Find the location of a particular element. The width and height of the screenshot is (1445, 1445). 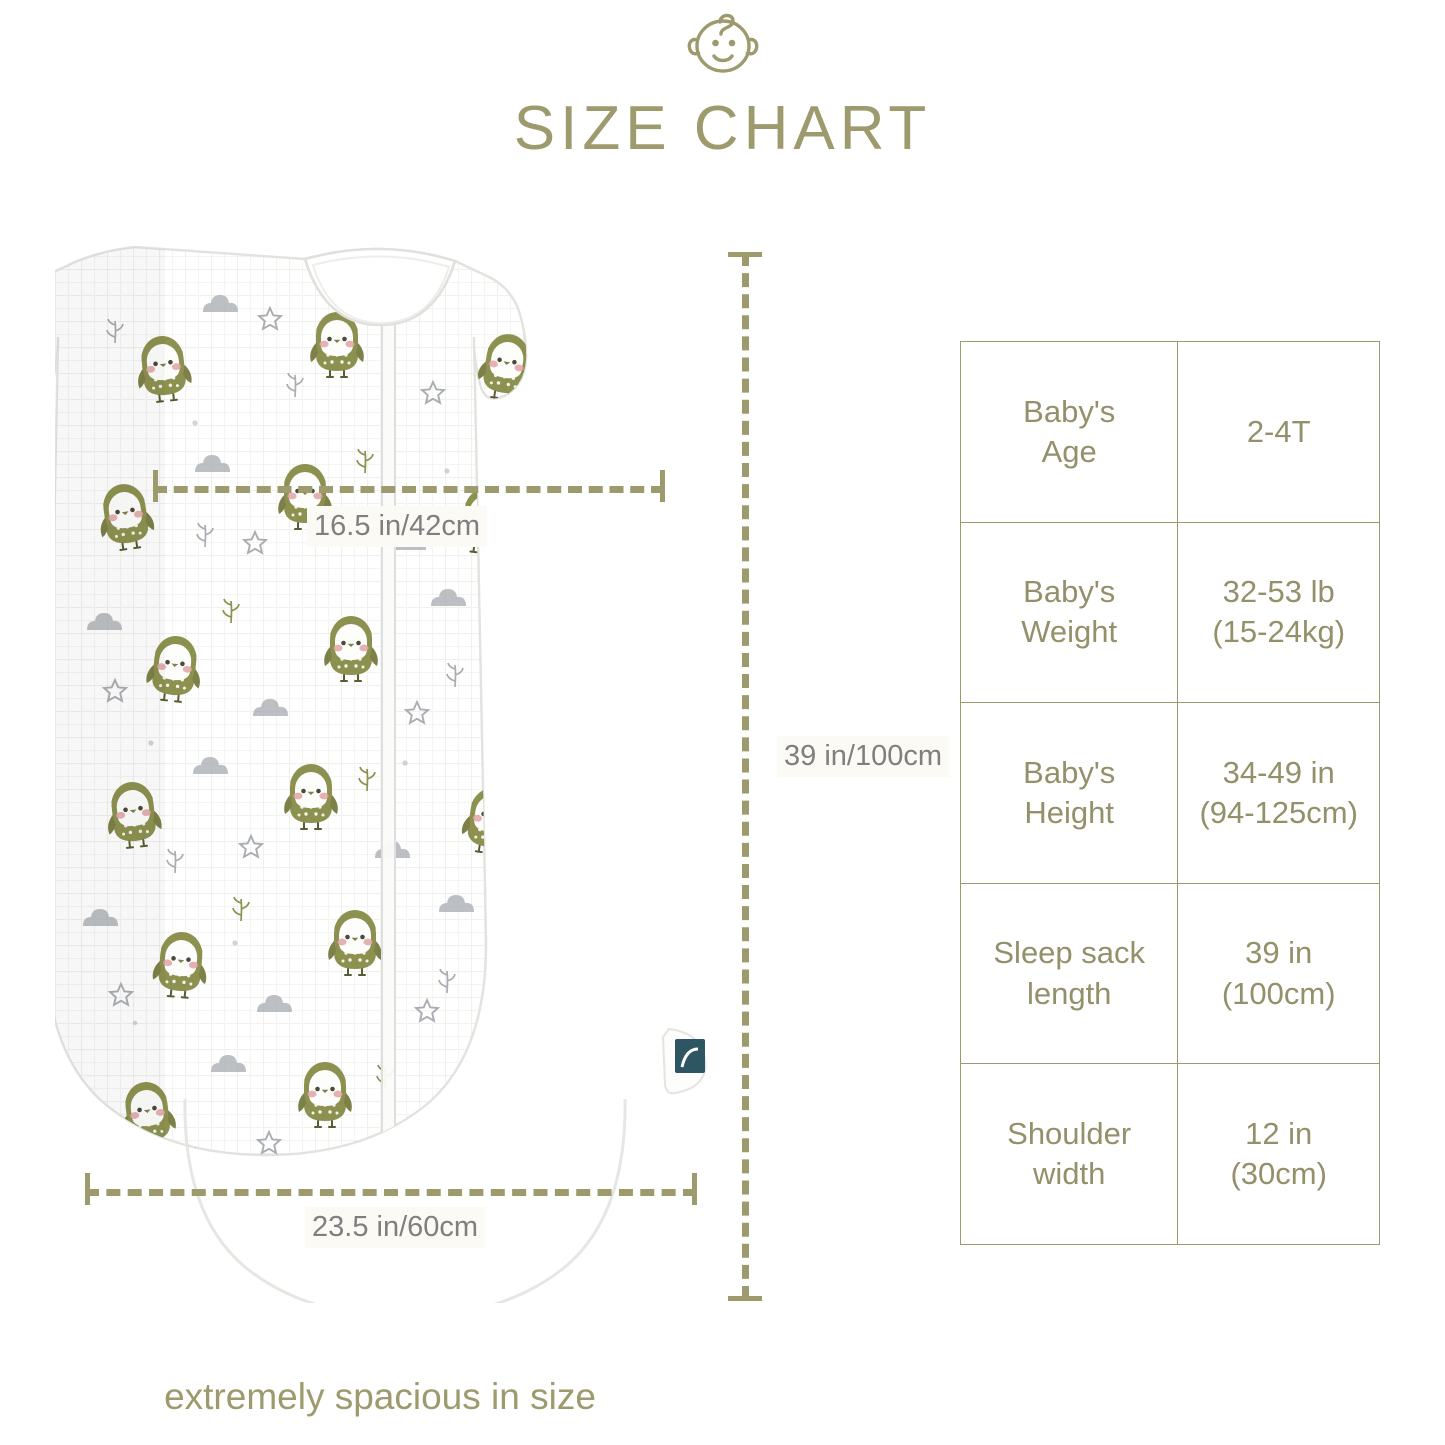

row-value-age: 2-4T is located at coordinates (1278, 432).